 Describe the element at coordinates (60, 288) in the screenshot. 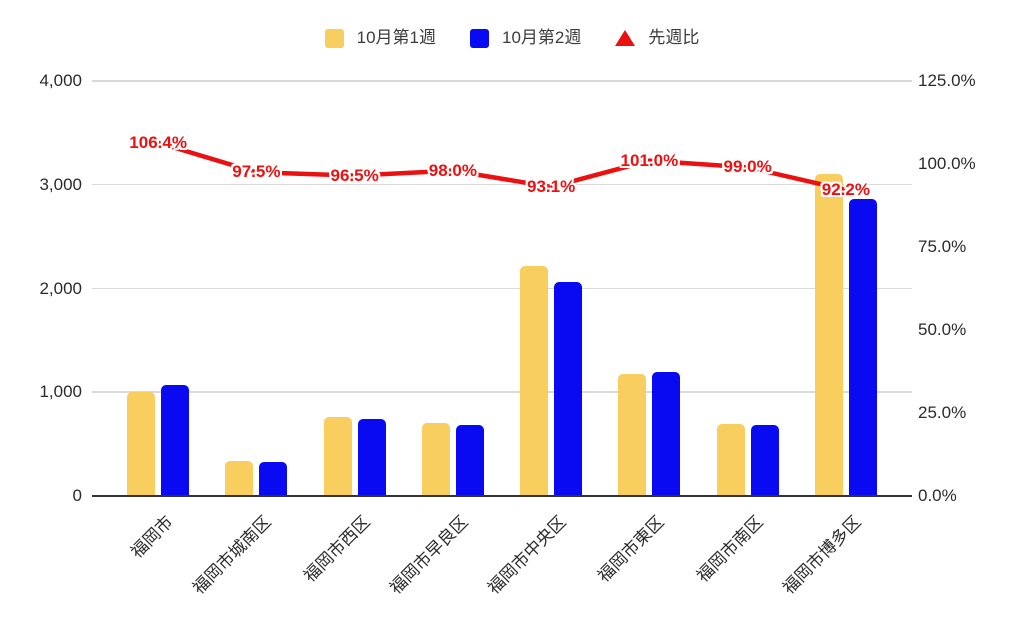

I see `left-axis-tick-label: 2,000` at that location.